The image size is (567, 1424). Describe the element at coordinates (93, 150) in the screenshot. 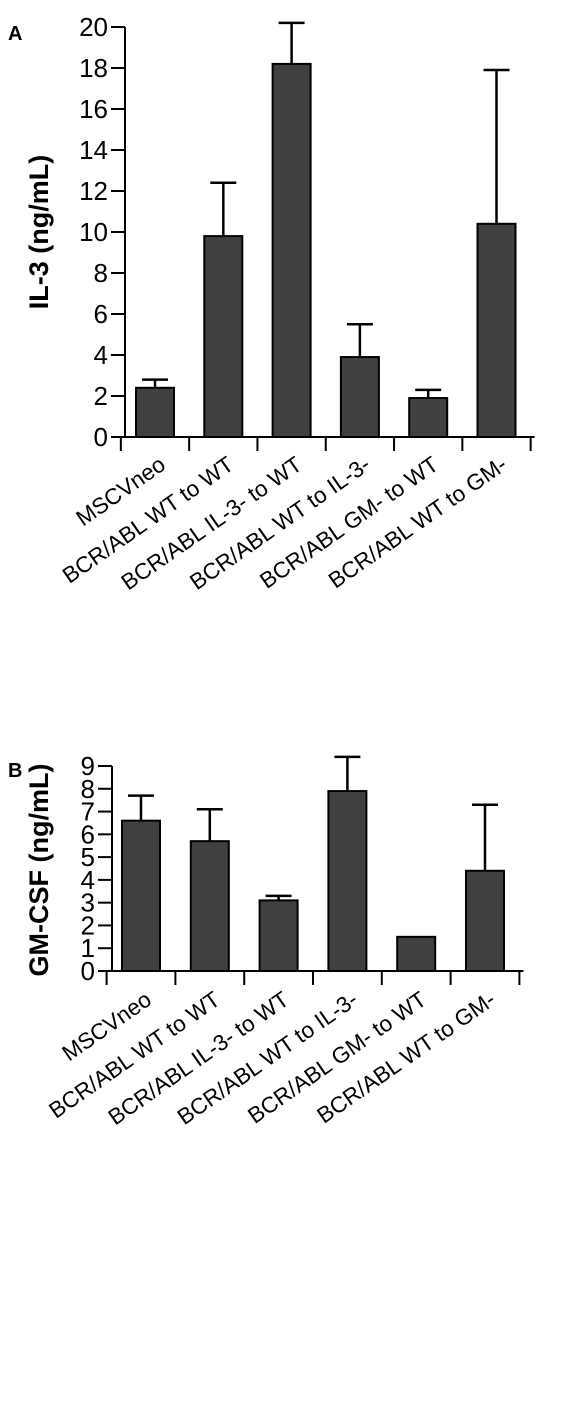

I see `y-tick-label: 14` at that location.